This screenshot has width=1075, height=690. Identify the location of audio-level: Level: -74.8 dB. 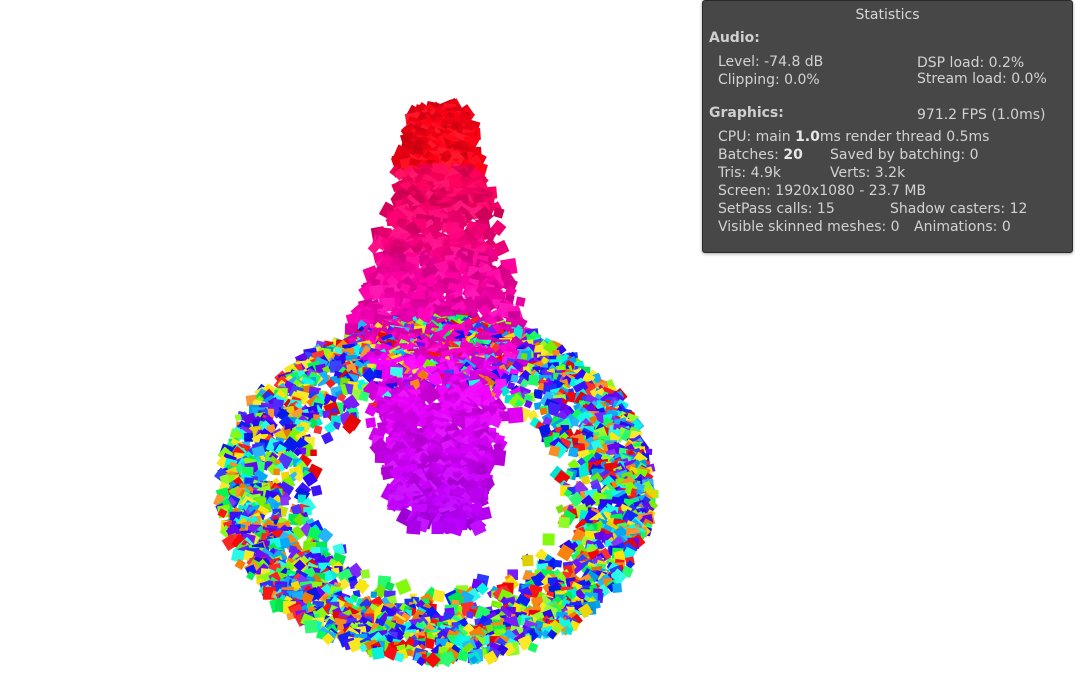
(771, 62).